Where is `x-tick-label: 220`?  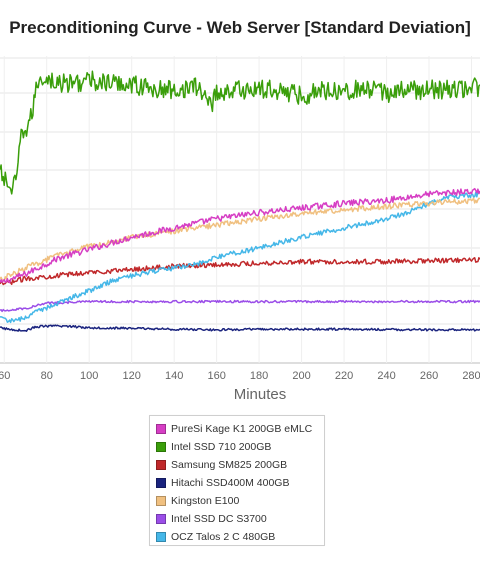
x-tick-label: 220 is located at coordinates (344, 376).